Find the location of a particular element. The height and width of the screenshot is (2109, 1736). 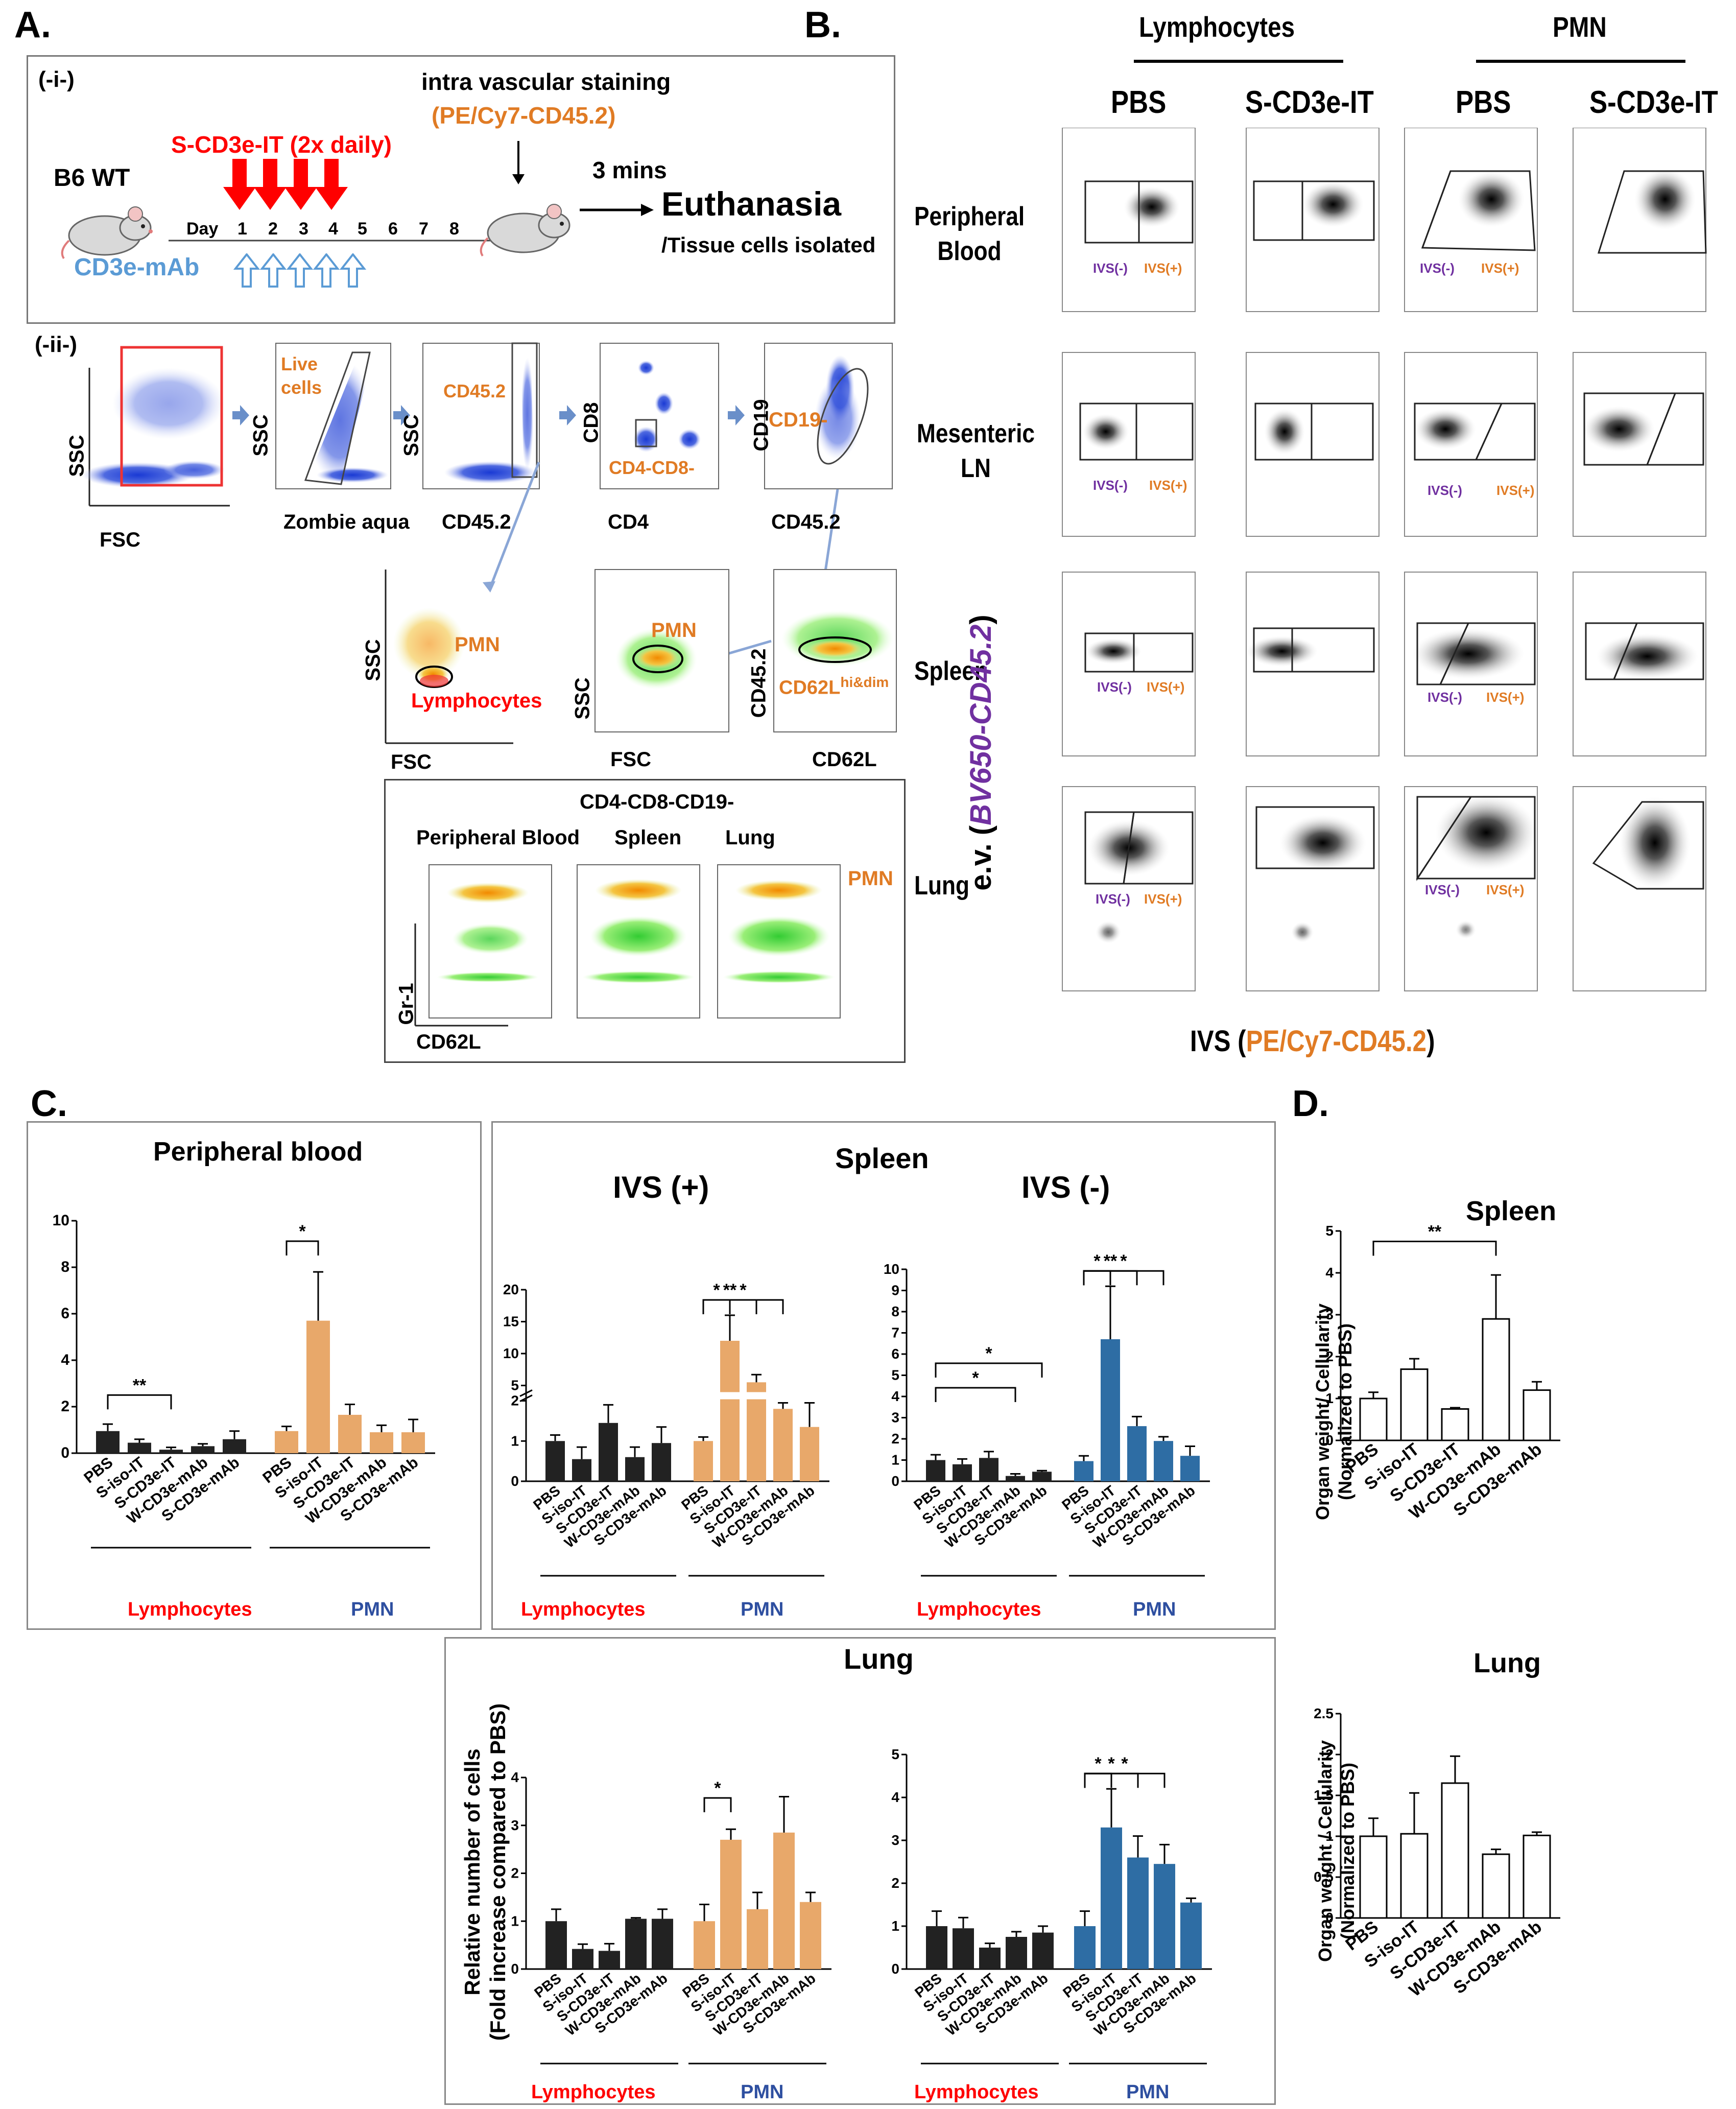

y-tick-label: 20 is located at coordinates (511, 1289).